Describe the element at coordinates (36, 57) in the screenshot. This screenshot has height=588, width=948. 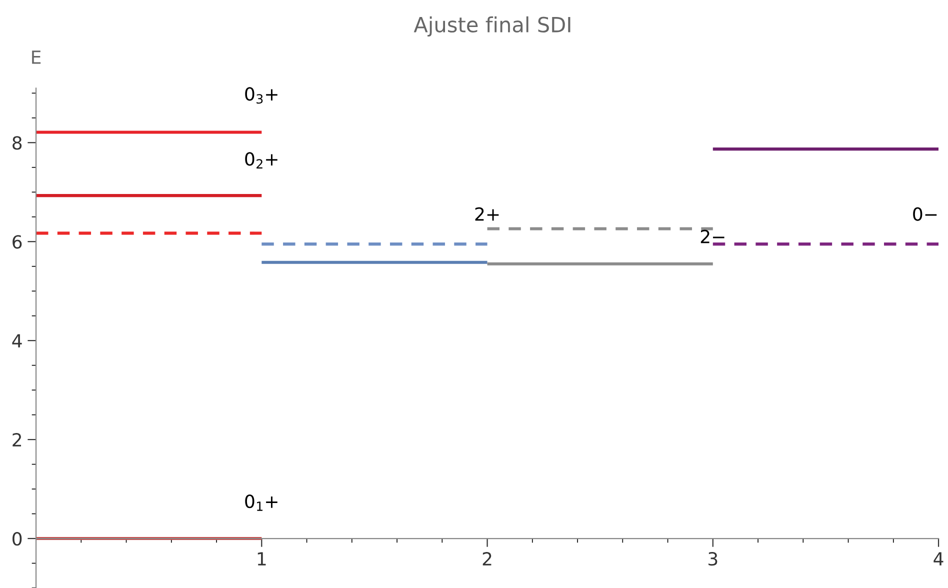
I see `y-axis-title: E` at that location.